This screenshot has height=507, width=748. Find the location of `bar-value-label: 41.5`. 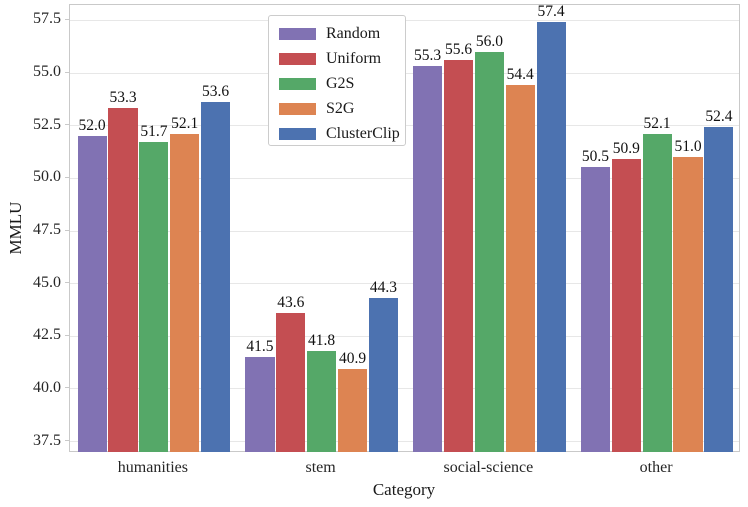

bar-value-label: 41.5 is located at coordinates (260, 346).